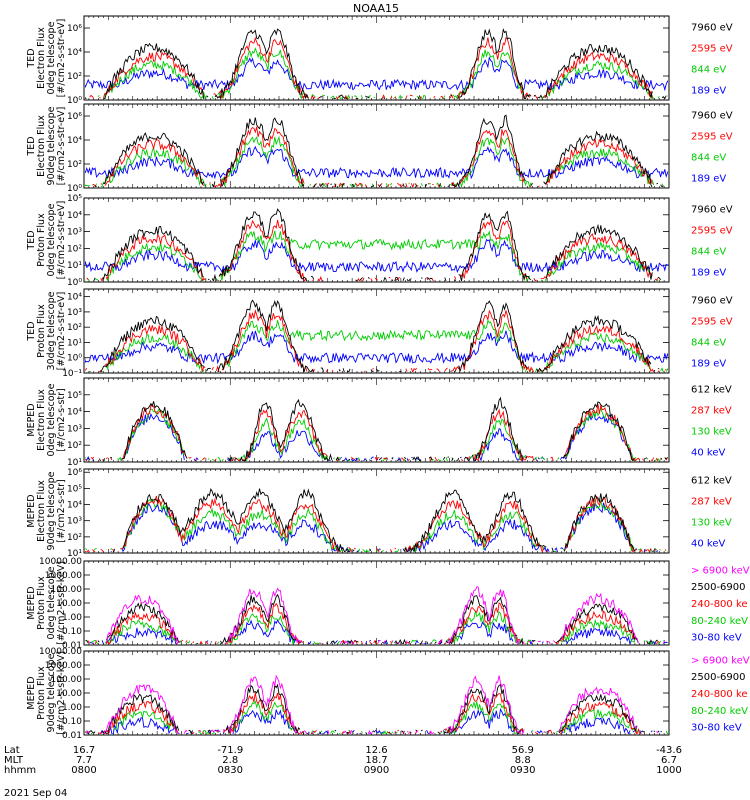 This screenshot has height=800, width=750. I want to click on axis-row-value: 0900, so click(376, 770).